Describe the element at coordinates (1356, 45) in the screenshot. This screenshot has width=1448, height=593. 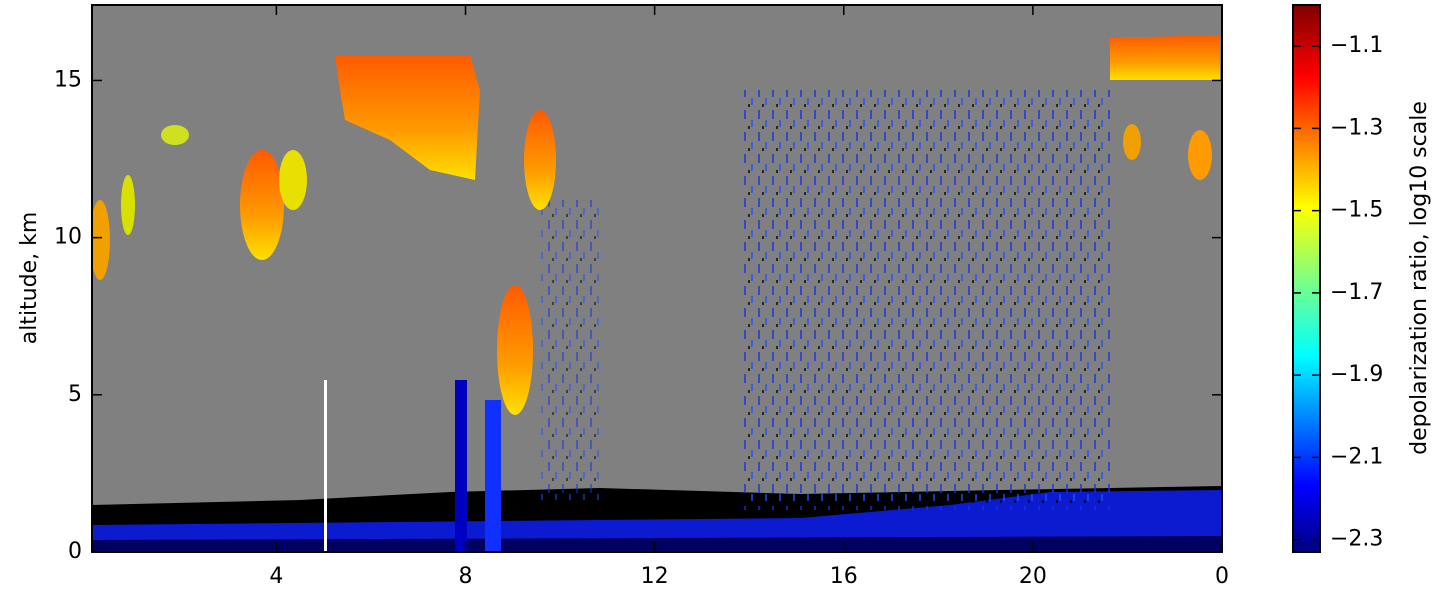
I see `colorbar-tick-label: −1.1` at that location.